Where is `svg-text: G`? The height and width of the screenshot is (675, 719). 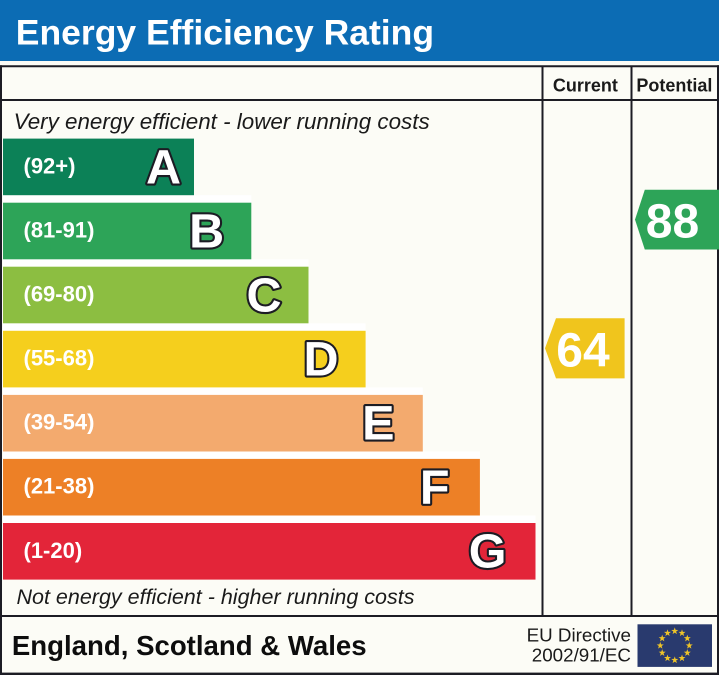
svg-text: G is located at coordinates (488, 552).